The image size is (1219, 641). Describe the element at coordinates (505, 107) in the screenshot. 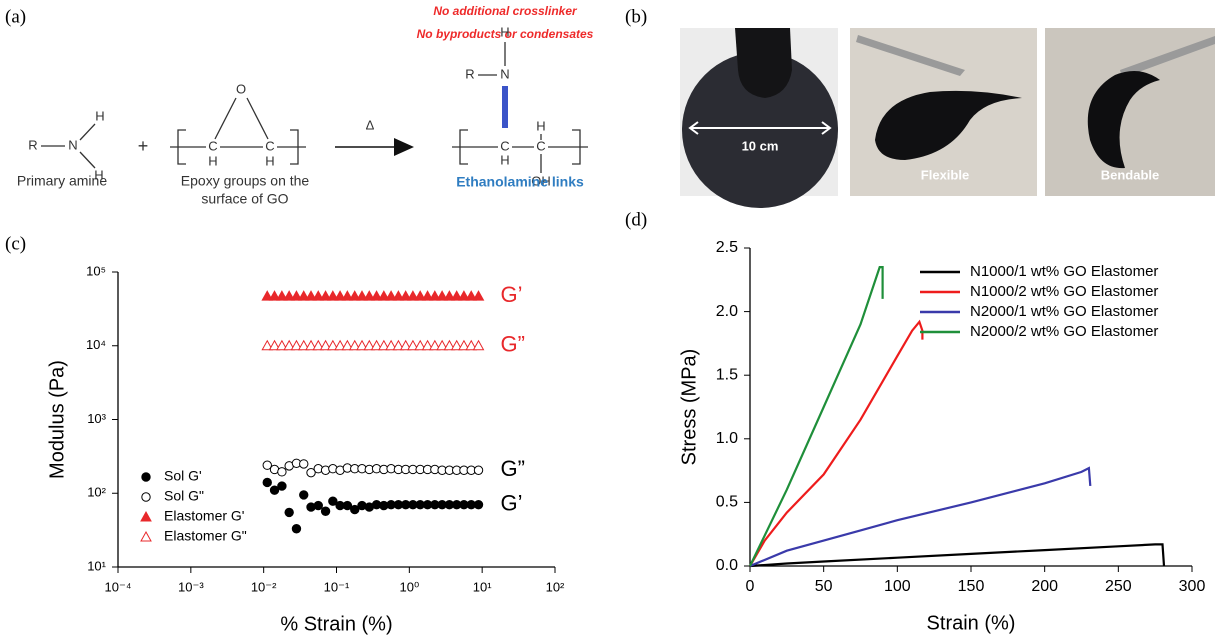

I see `new-bond` at that location.